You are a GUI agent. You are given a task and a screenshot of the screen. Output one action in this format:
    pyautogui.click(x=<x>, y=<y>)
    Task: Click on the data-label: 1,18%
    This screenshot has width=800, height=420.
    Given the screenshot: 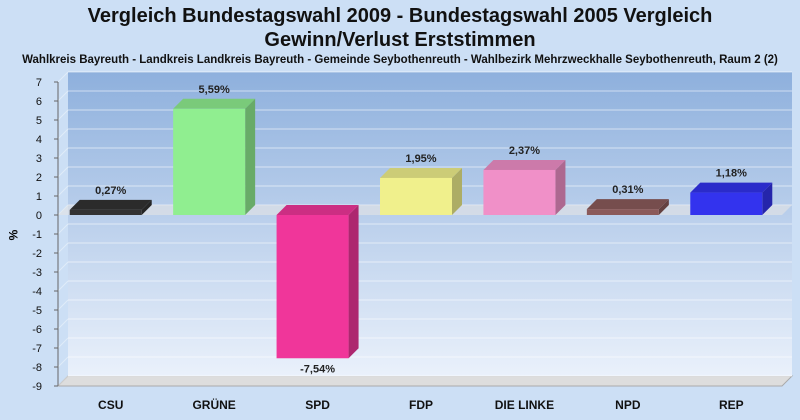 What is the action you would take?
    pyautogui.click(x=731, y=174)
    